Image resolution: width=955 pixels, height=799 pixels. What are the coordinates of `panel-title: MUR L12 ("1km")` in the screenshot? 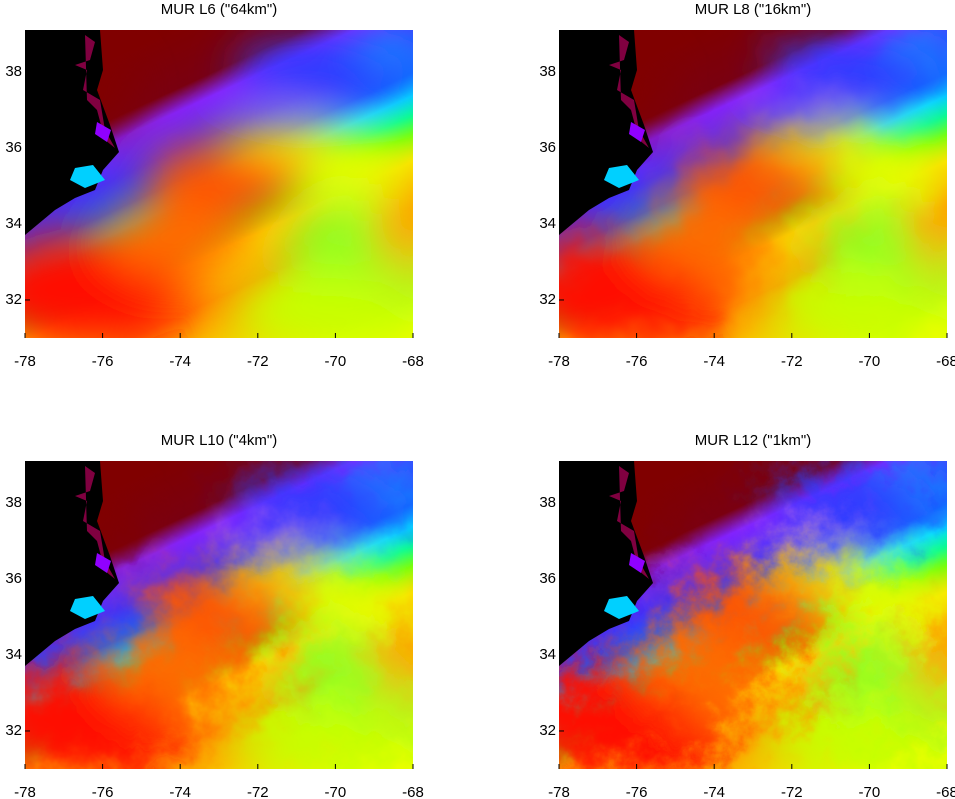 It's located at (753, 440).